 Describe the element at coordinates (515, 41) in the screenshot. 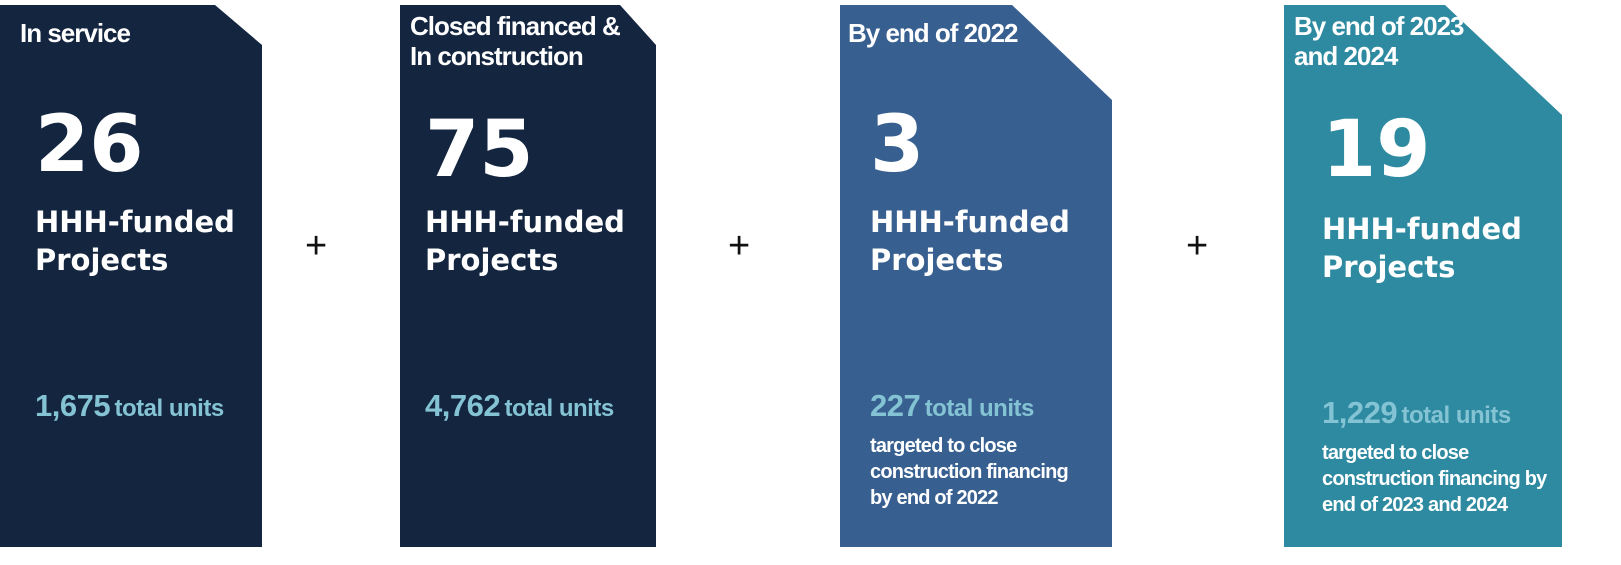

I see `card-header: Closed financed & In construction` at that location.